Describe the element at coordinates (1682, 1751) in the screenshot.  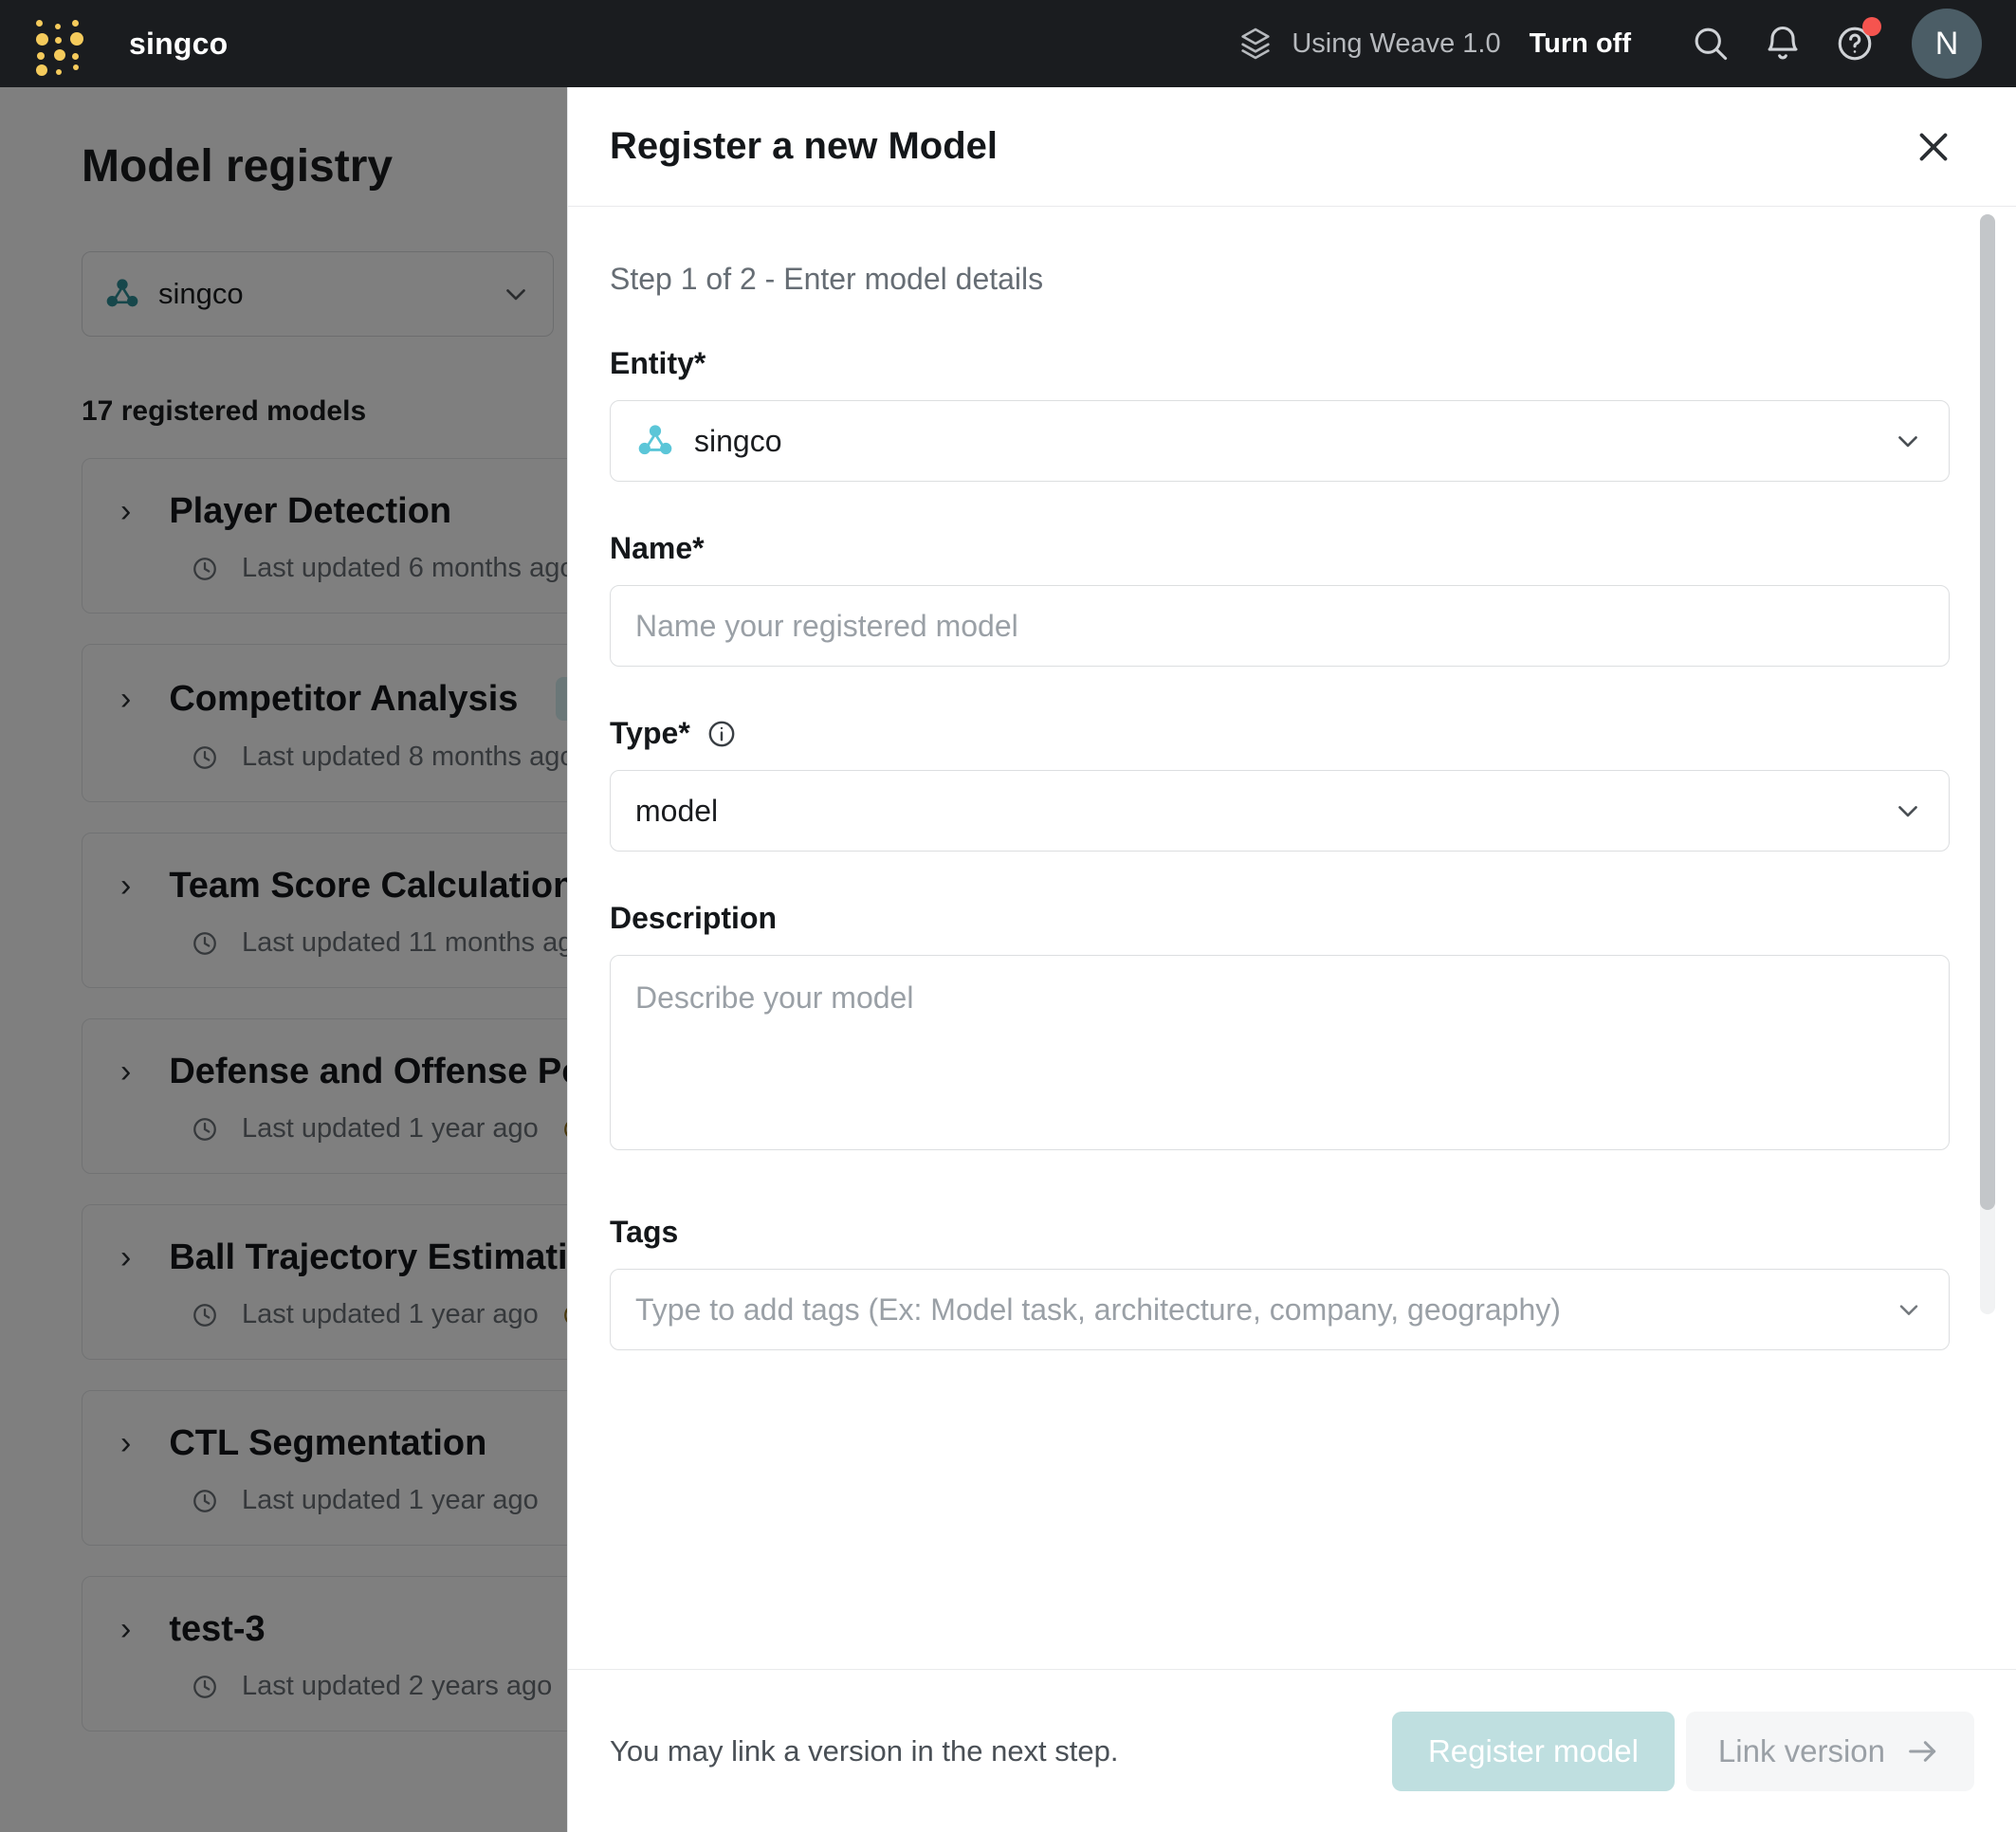
I see `footer-button-group: Register model Link version` at that location.